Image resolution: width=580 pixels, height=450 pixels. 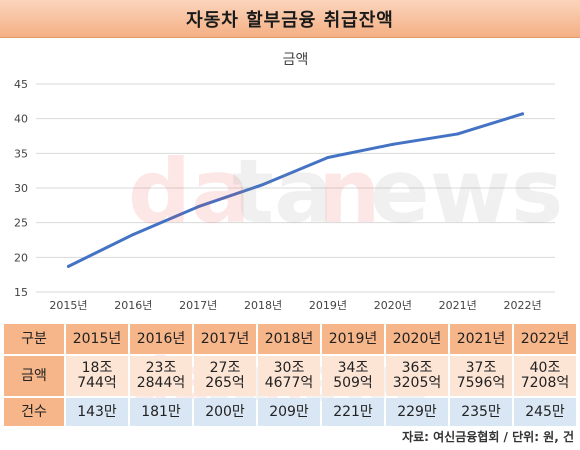 I want to click on table-year-header: 2017년, so click(x=225, y=339).